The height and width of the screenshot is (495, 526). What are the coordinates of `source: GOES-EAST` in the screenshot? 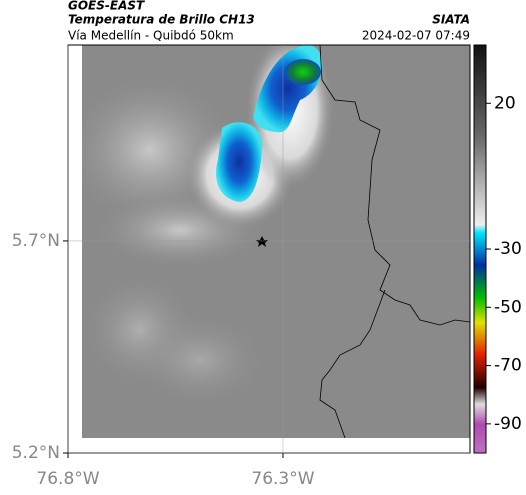 It's located at (106, 6).